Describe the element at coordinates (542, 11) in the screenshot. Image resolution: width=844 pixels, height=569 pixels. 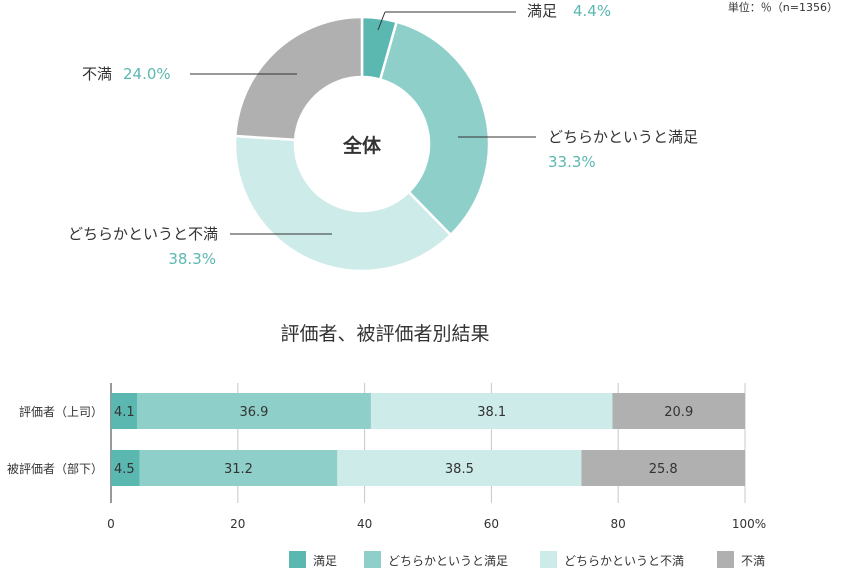
I see `slice-name-manzoku: 満足` at that location.